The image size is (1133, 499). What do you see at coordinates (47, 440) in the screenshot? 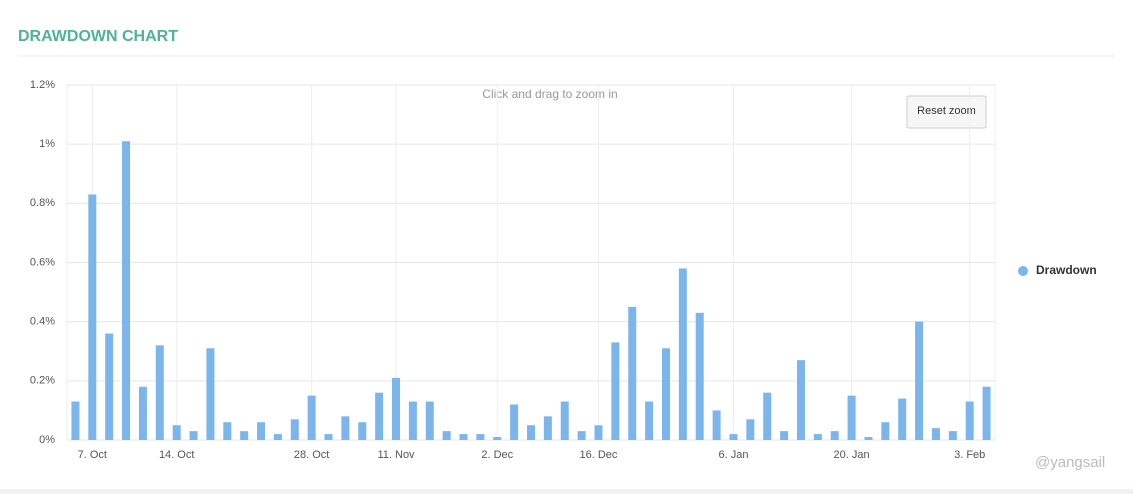
I see `y-tick-label: 0%` at bounding box center [47, 440].